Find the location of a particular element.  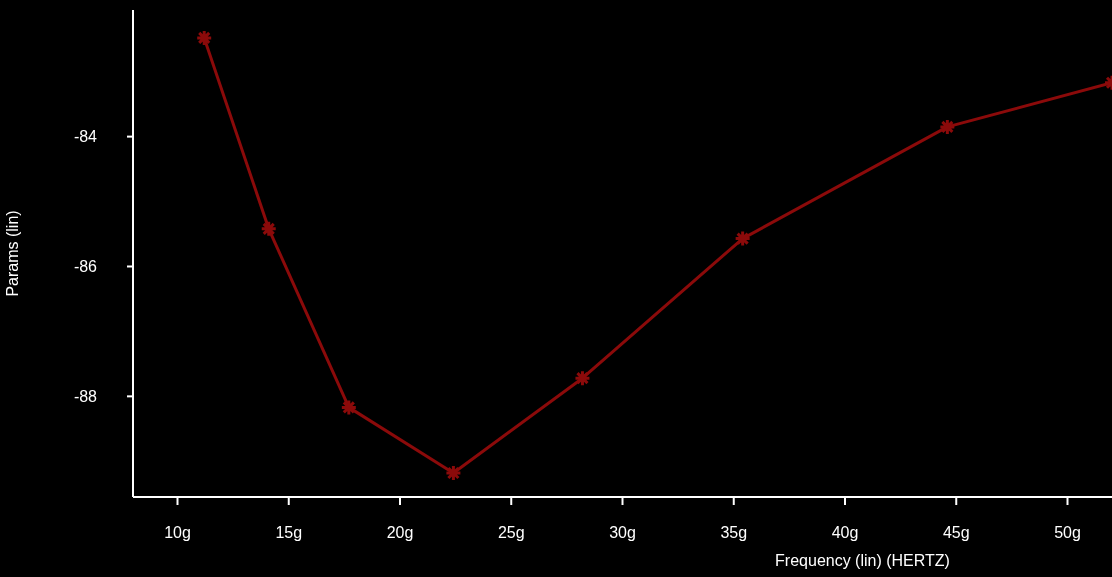

x-tick-label: 30g is located at coordinates (622, 533).